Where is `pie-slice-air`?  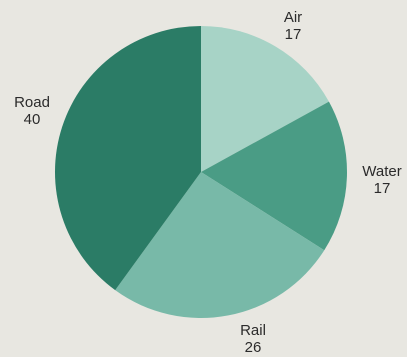 pie-slice-air is located at coordinates (265, 99).